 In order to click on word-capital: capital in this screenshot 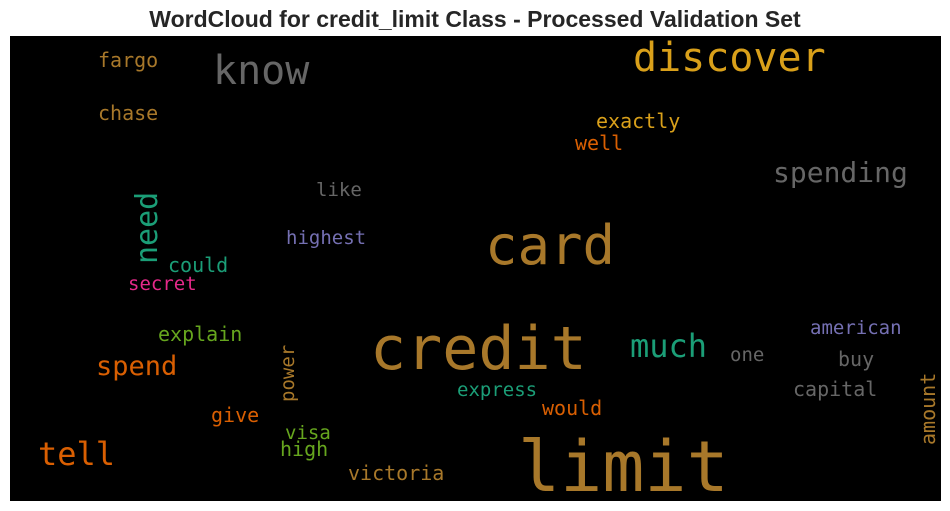, I will do `click(835, 389)`.